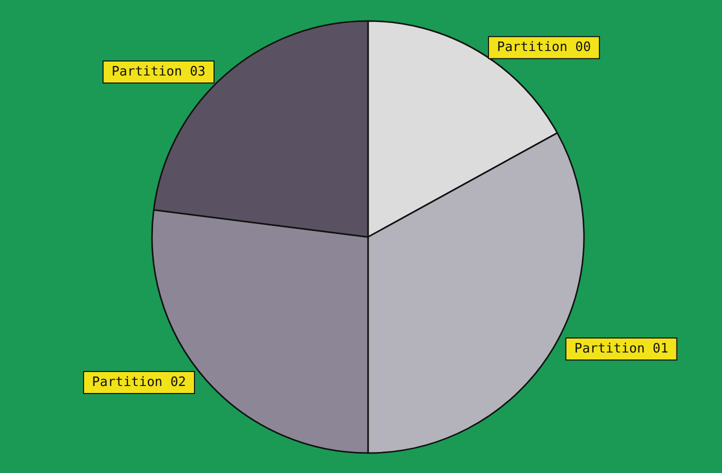  I want to click on slice-label: Partition 03, so click(159, 72).